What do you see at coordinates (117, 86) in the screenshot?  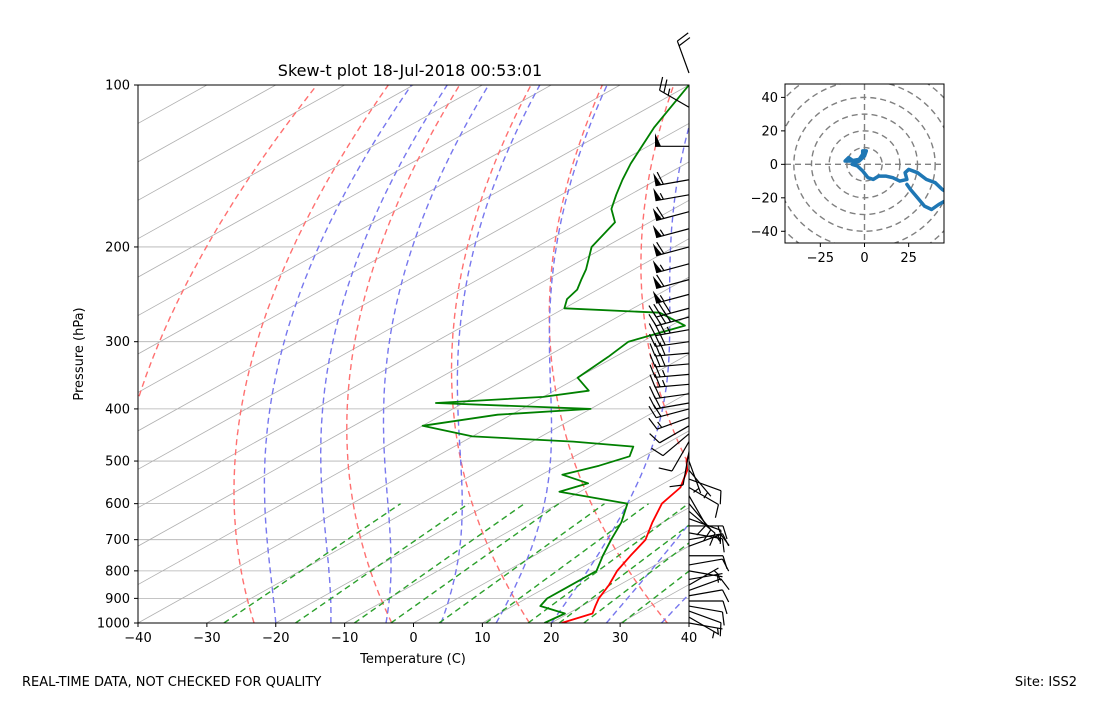 I see `y-tick-label: 100` at bounding box center [117, 86].